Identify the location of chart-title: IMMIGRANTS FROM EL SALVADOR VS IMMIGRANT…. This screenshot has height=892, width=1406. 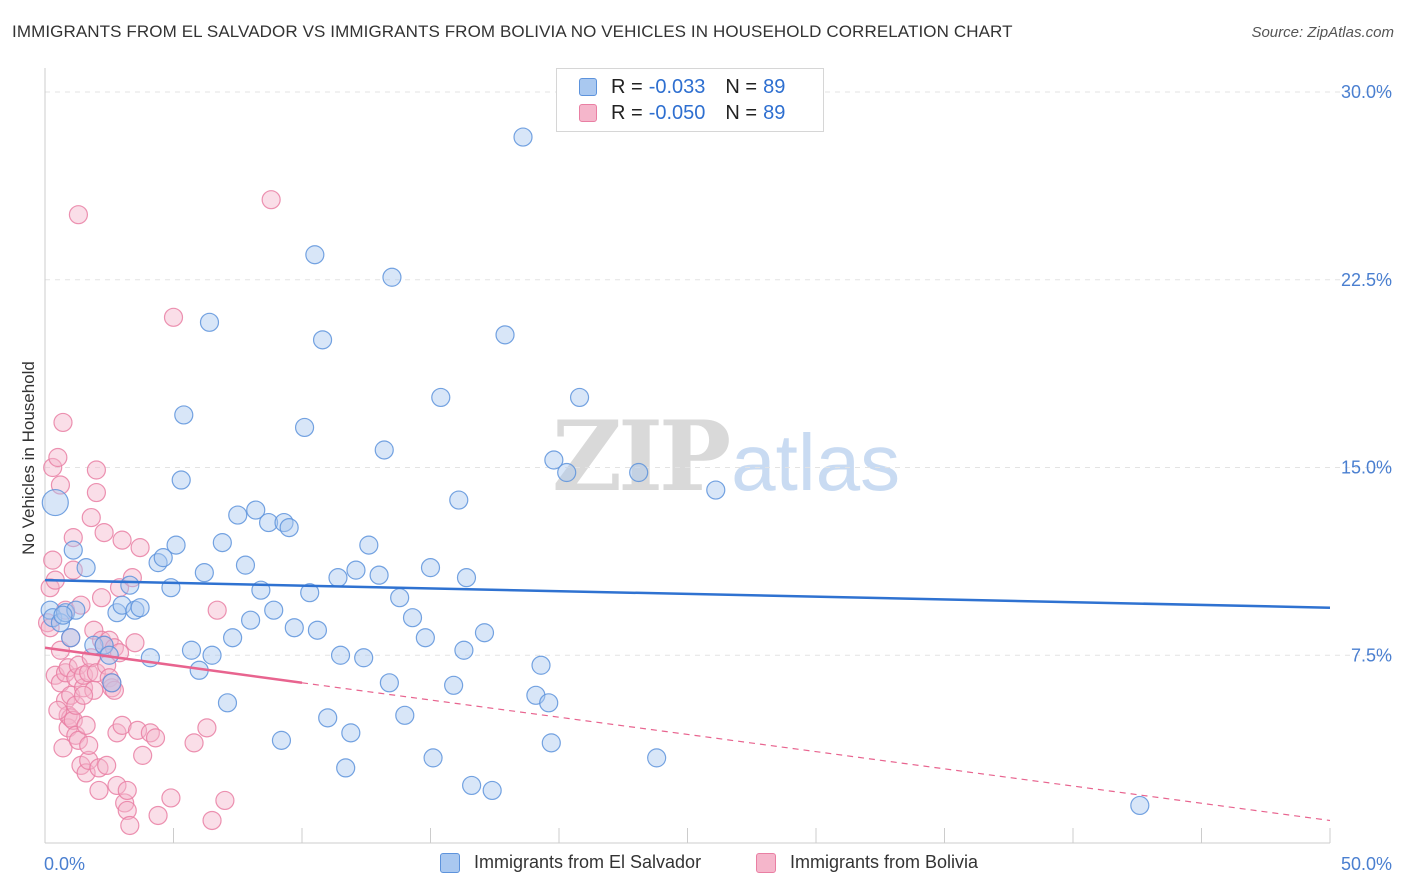
(512, 31).